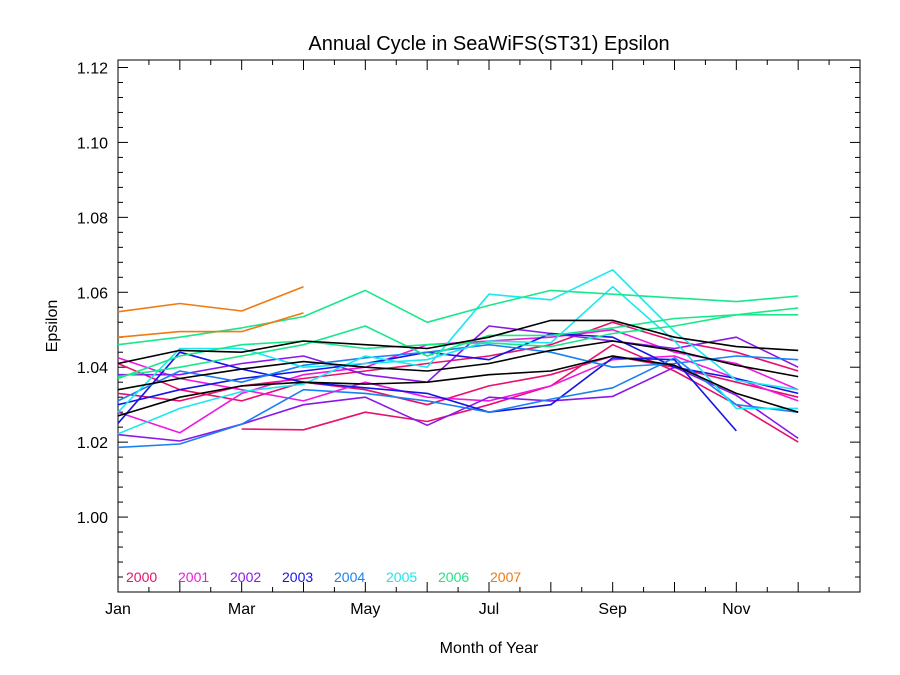 The width and height of the screenshot is (900, 675). Describe the element at coordinates (297, 577) in the screenshot. I see `legend-entry: 2003` at that location.